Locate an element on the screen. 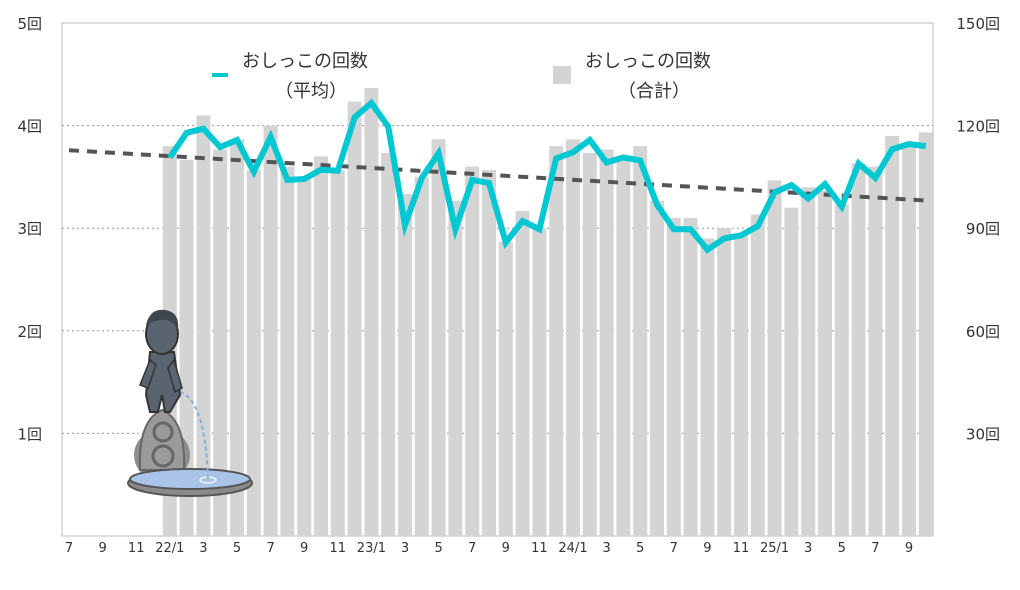  left-tick-label: 1回 is located at coordinates (29, 434).